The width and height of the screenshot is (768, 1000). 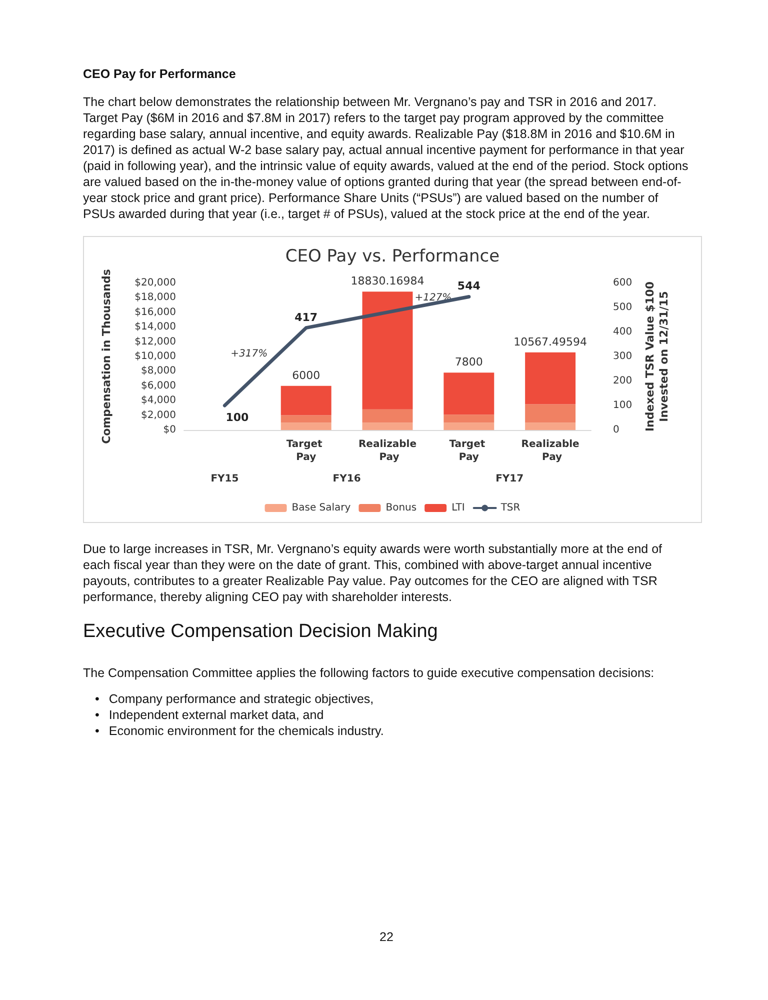 What do you see at coordinates (468, 362) in the screenshot?
I see `total-label: 7800` at bounding box center [468, 362].